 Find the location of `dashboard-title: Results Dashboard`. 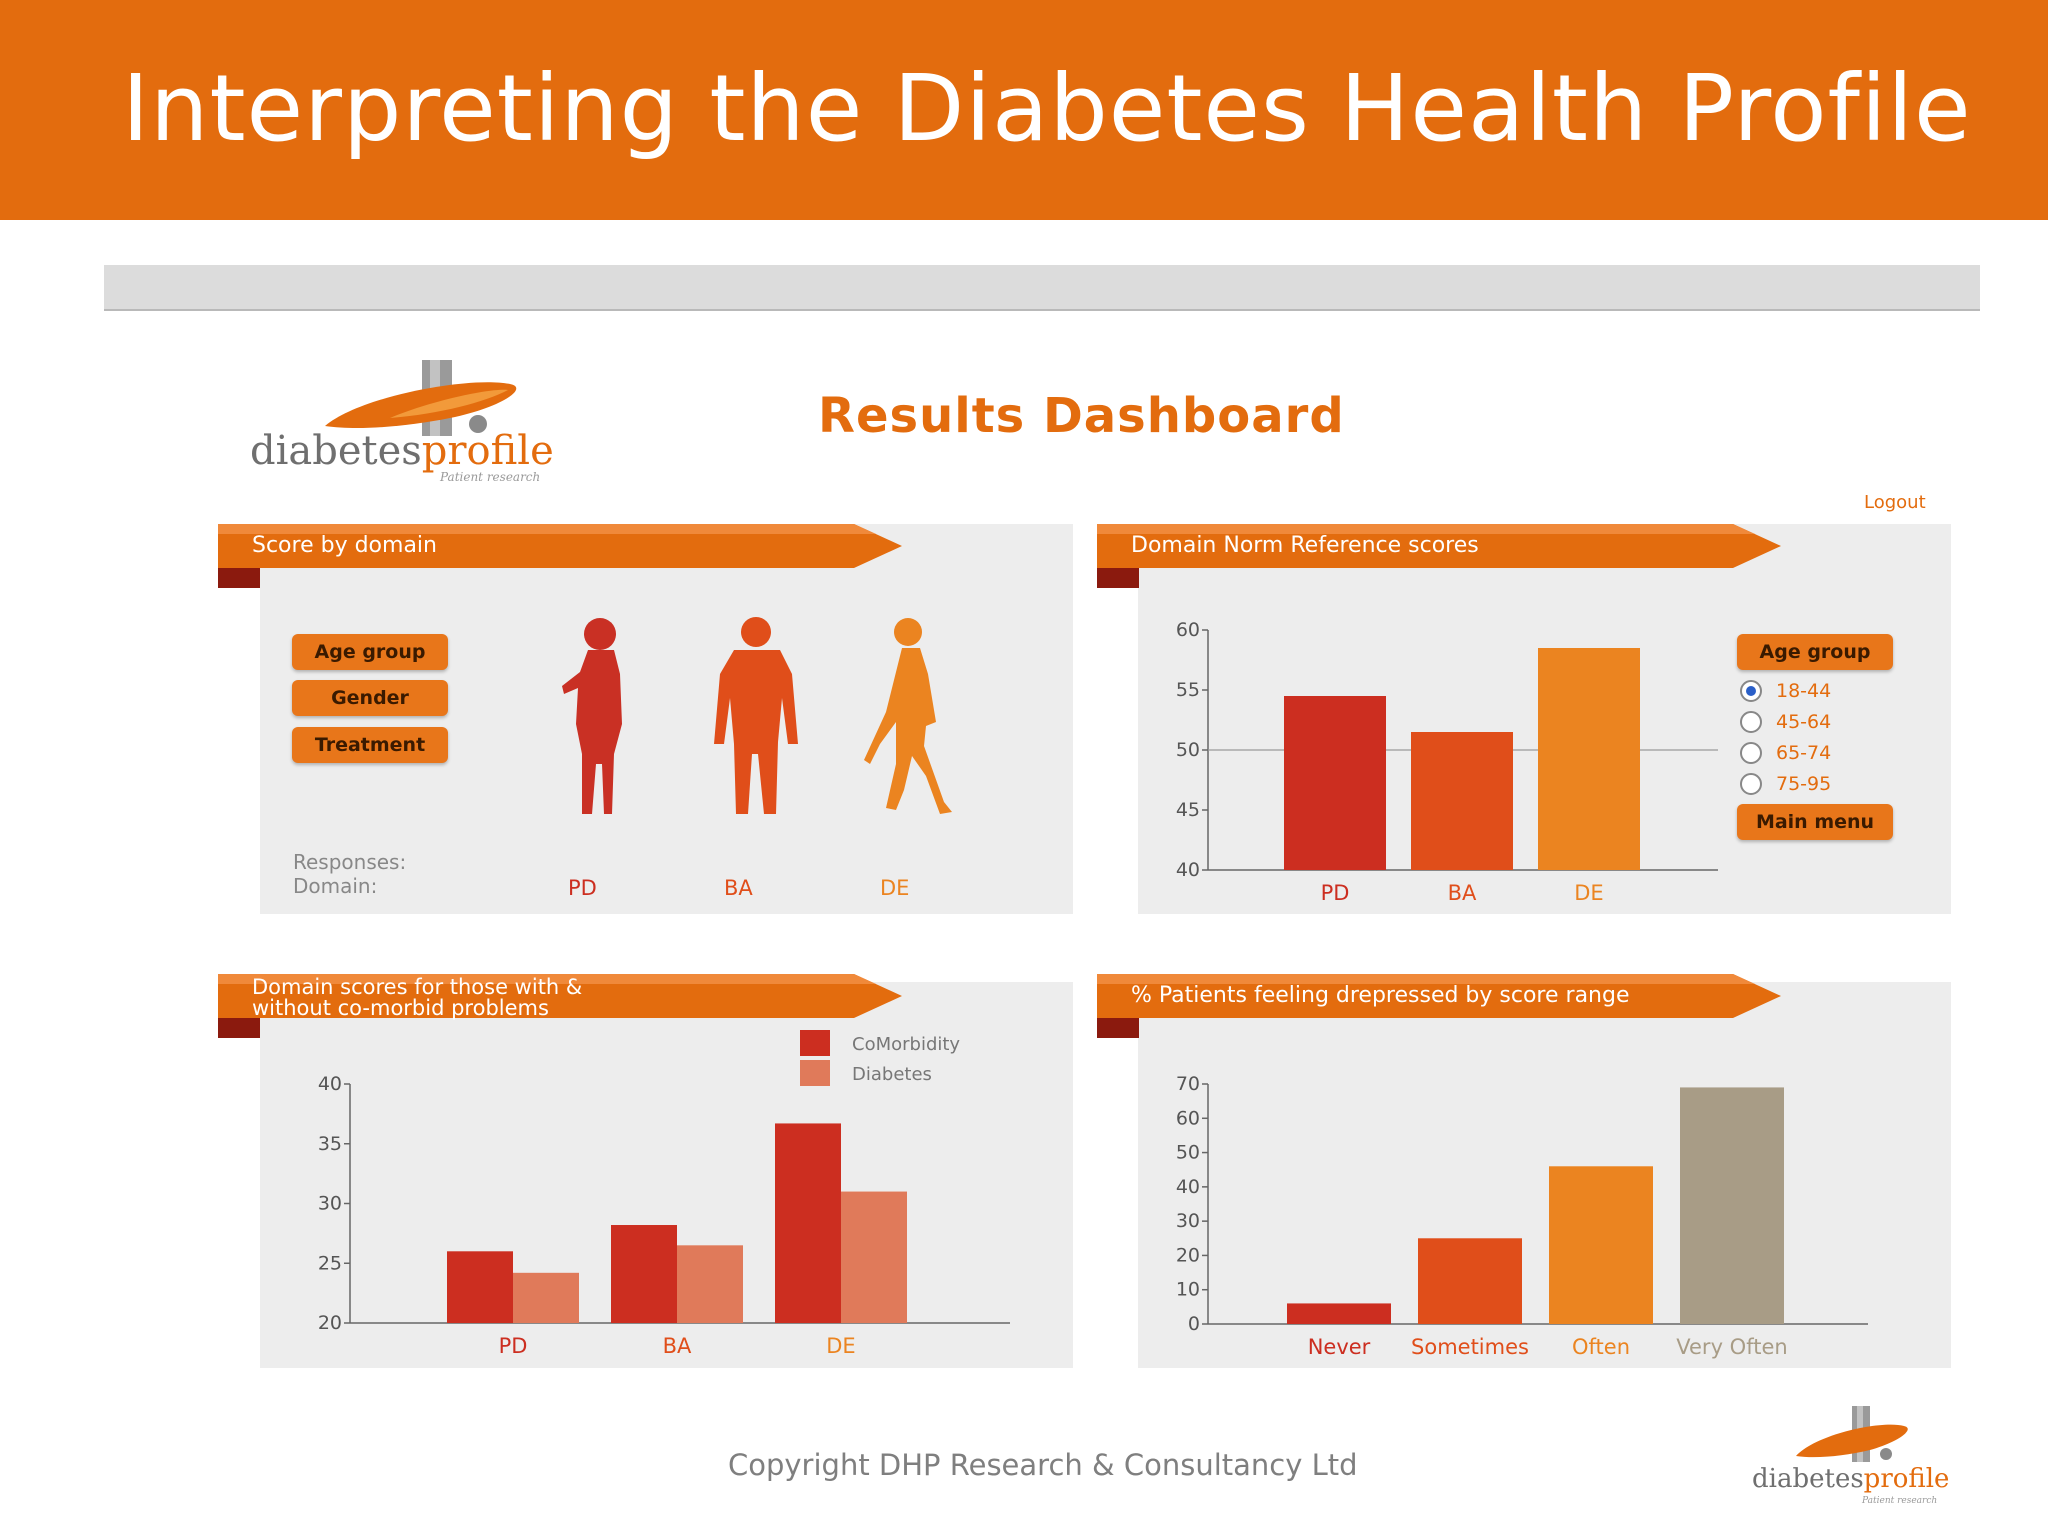

dashboard-title: Results Dashboard is located at coordinates (1081, 416).